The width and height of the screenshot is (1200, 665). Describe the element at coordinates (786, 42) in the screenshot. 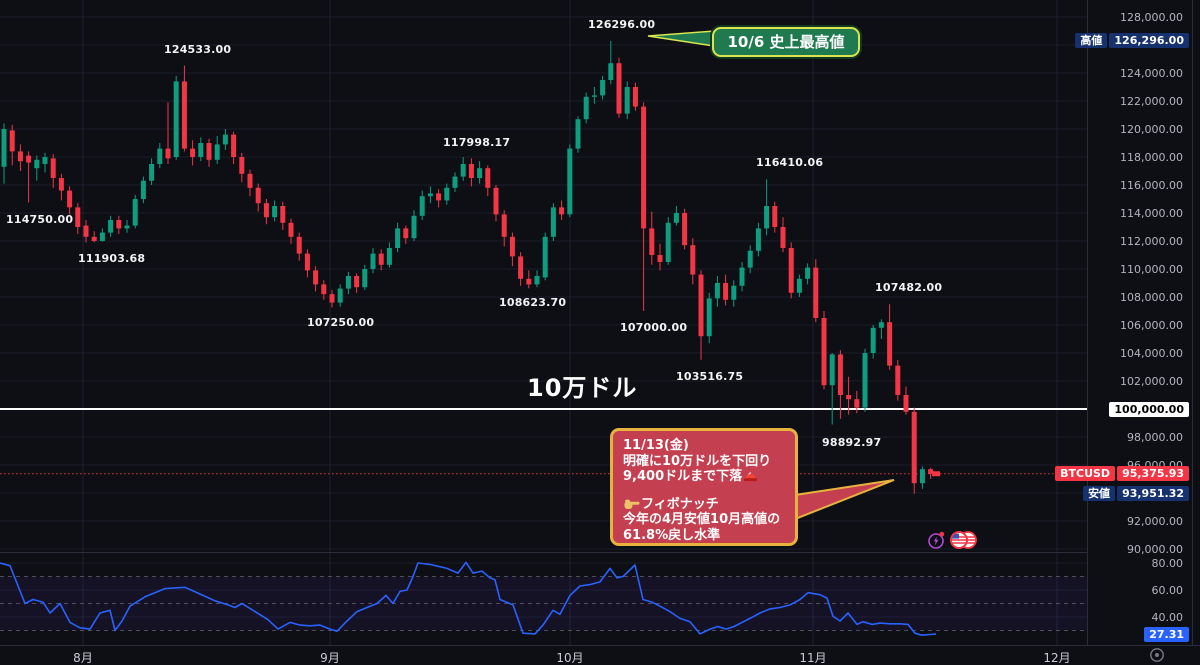

I see `ath-callout: 10/6 史上最高値` at that location.